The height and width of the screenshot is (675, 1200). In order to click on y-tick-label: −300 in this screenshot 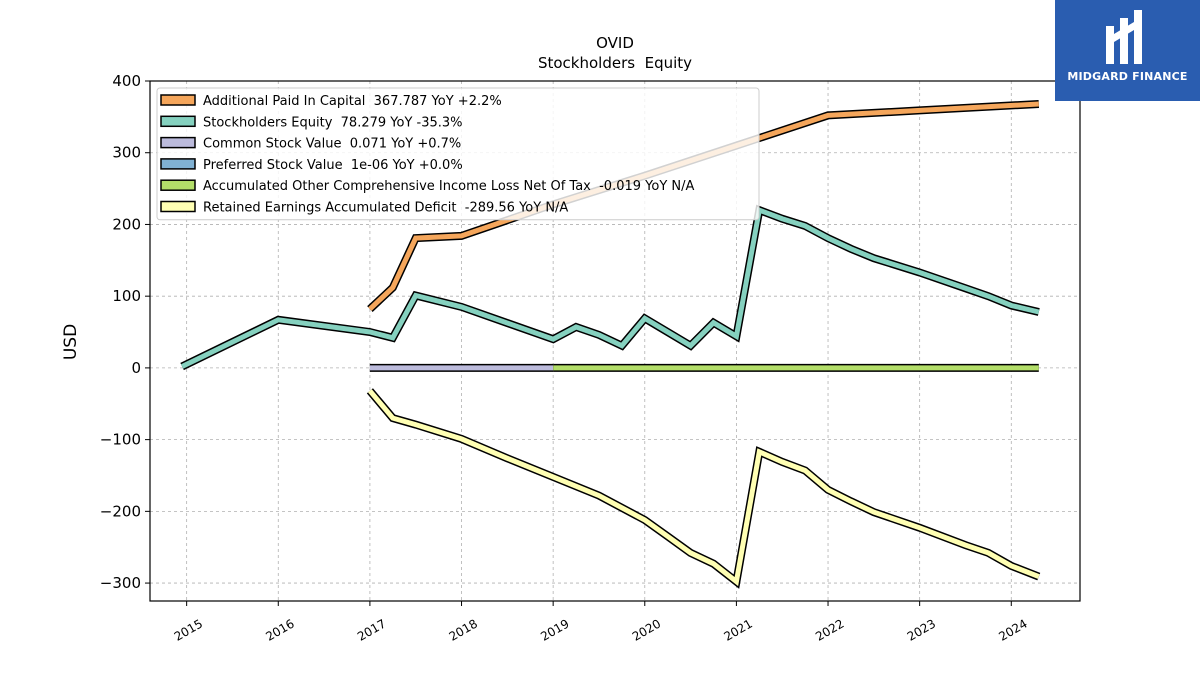, I will do `click(120, 583)`.